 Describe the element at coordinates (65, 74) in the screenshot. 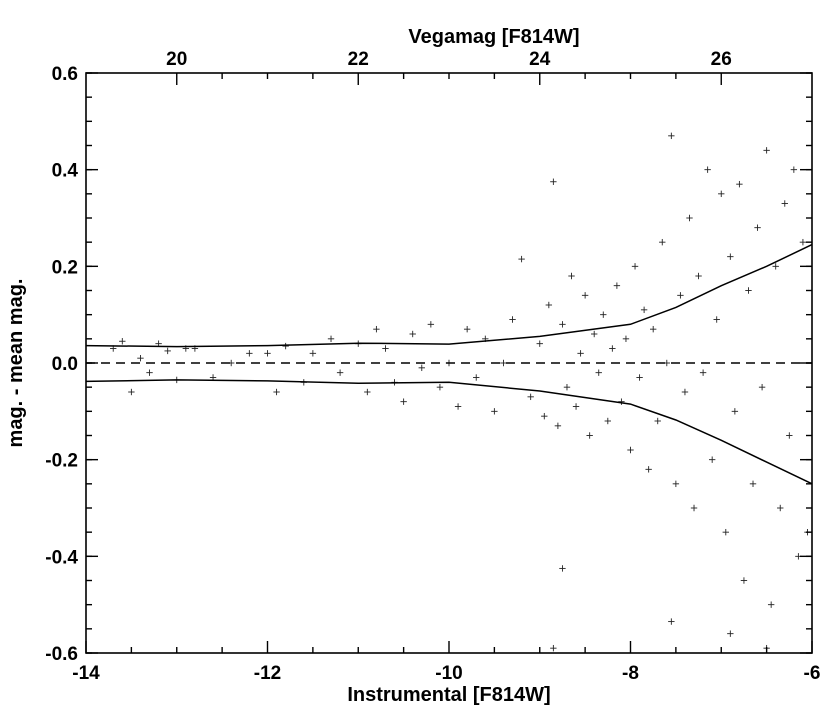

I see `y-tick-label: 0.6` at that location.